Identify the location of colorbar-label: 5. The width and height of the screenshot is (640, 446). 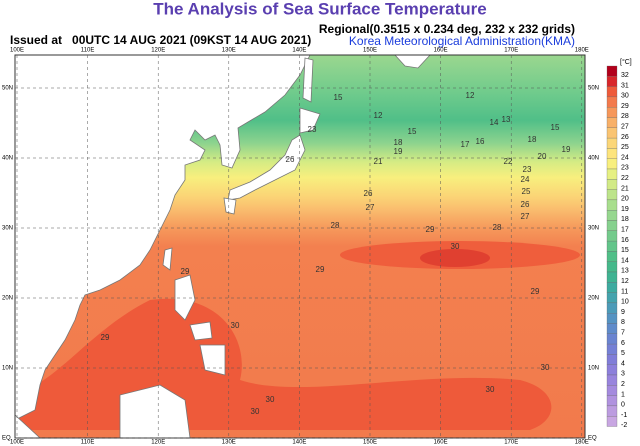
(623, 353).